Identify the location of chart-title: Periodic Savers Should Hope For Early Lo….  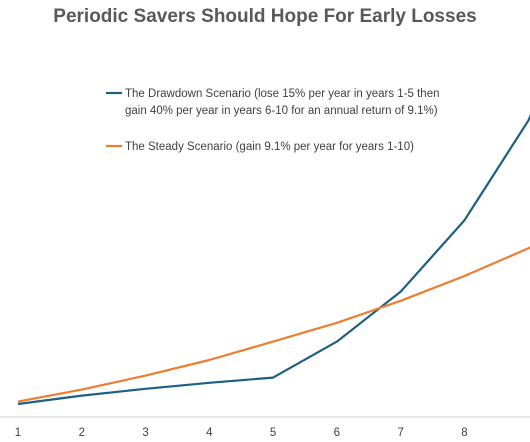
(265, 16).